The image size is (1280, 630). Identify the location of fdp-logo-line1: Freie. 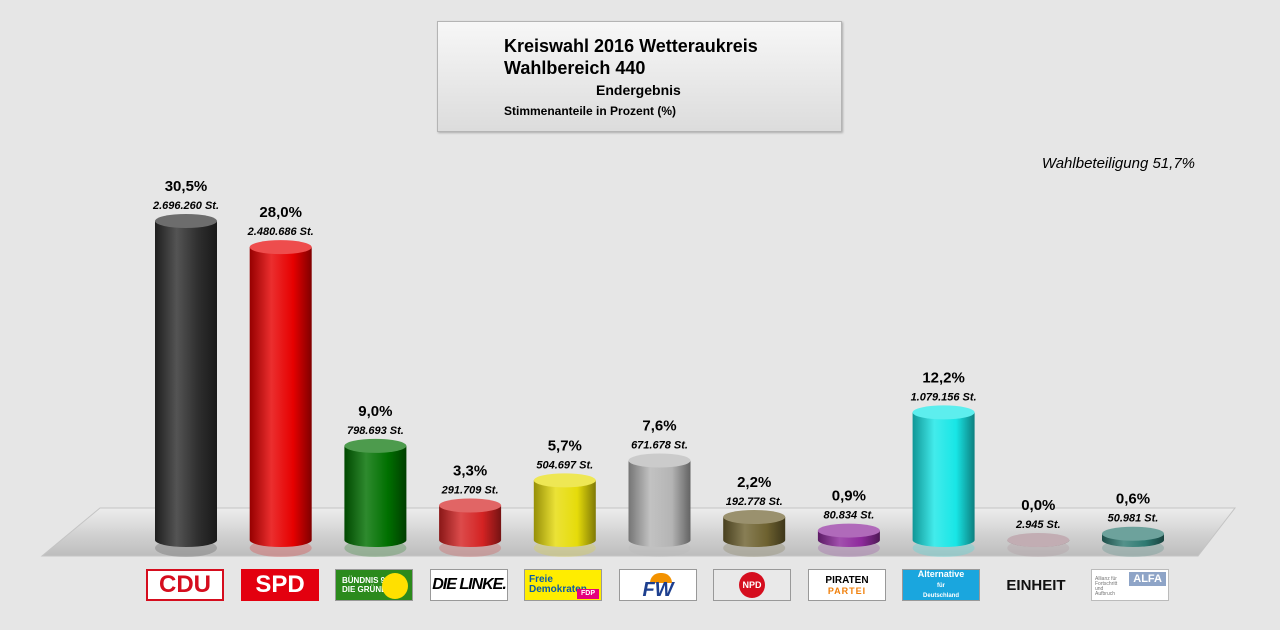
(541, 579).